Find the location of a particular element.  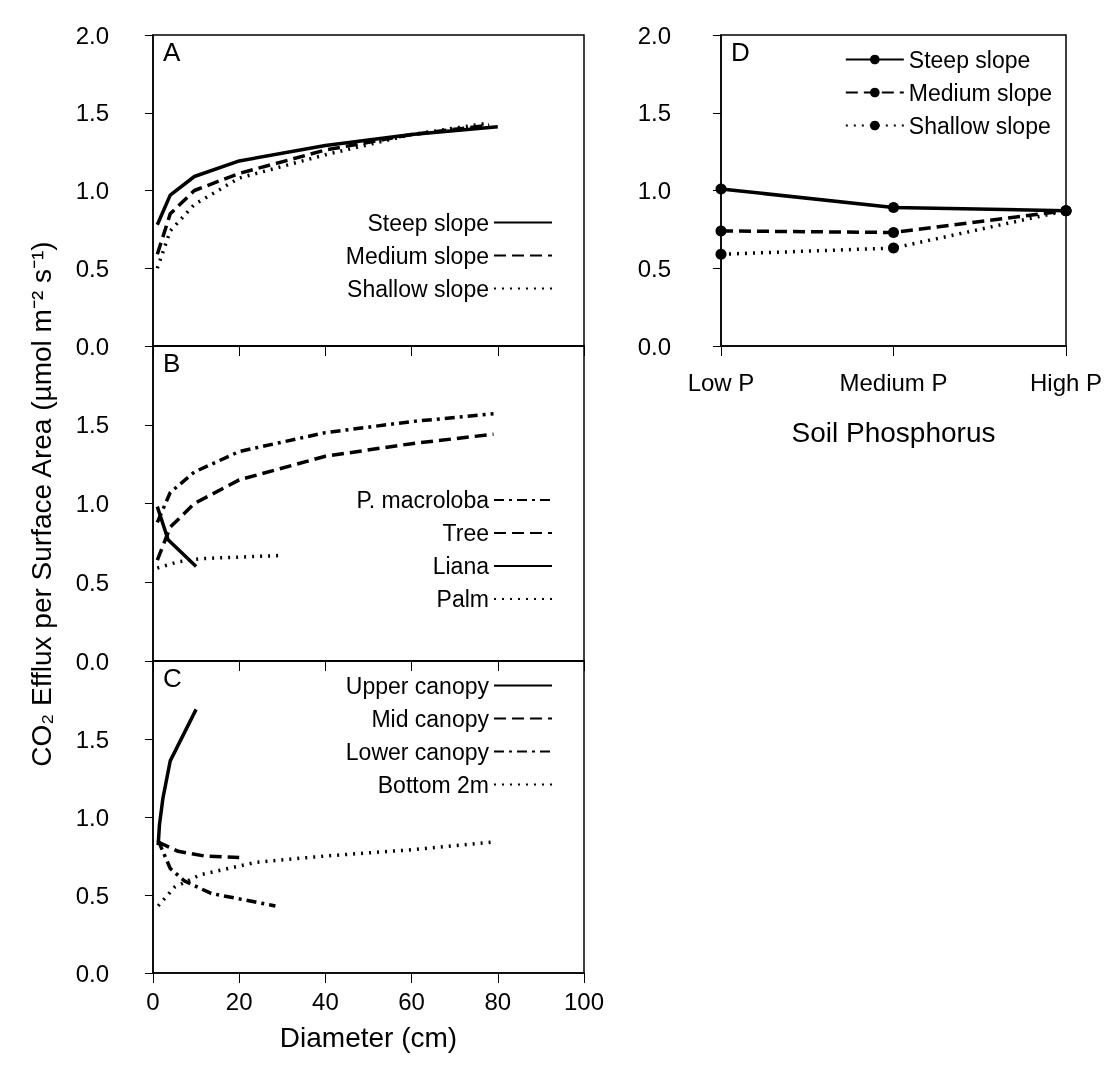

x-tick-label: 60 is located at coordinates (411, 1001).